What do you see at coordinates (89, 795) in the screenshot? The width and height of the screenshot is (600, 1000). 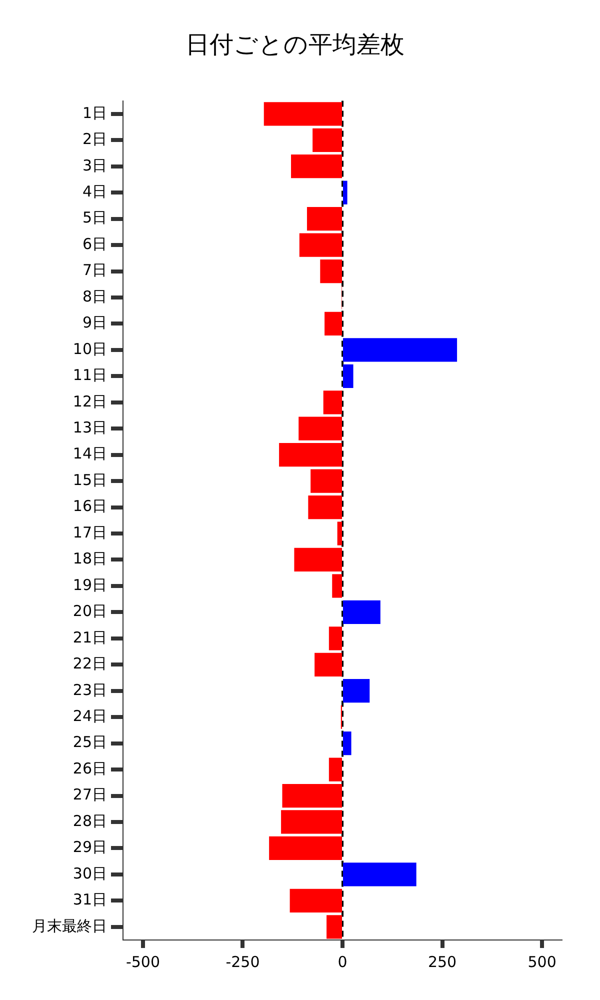 I see `y-tick-label: 27日` at bounding box center [89, 795].